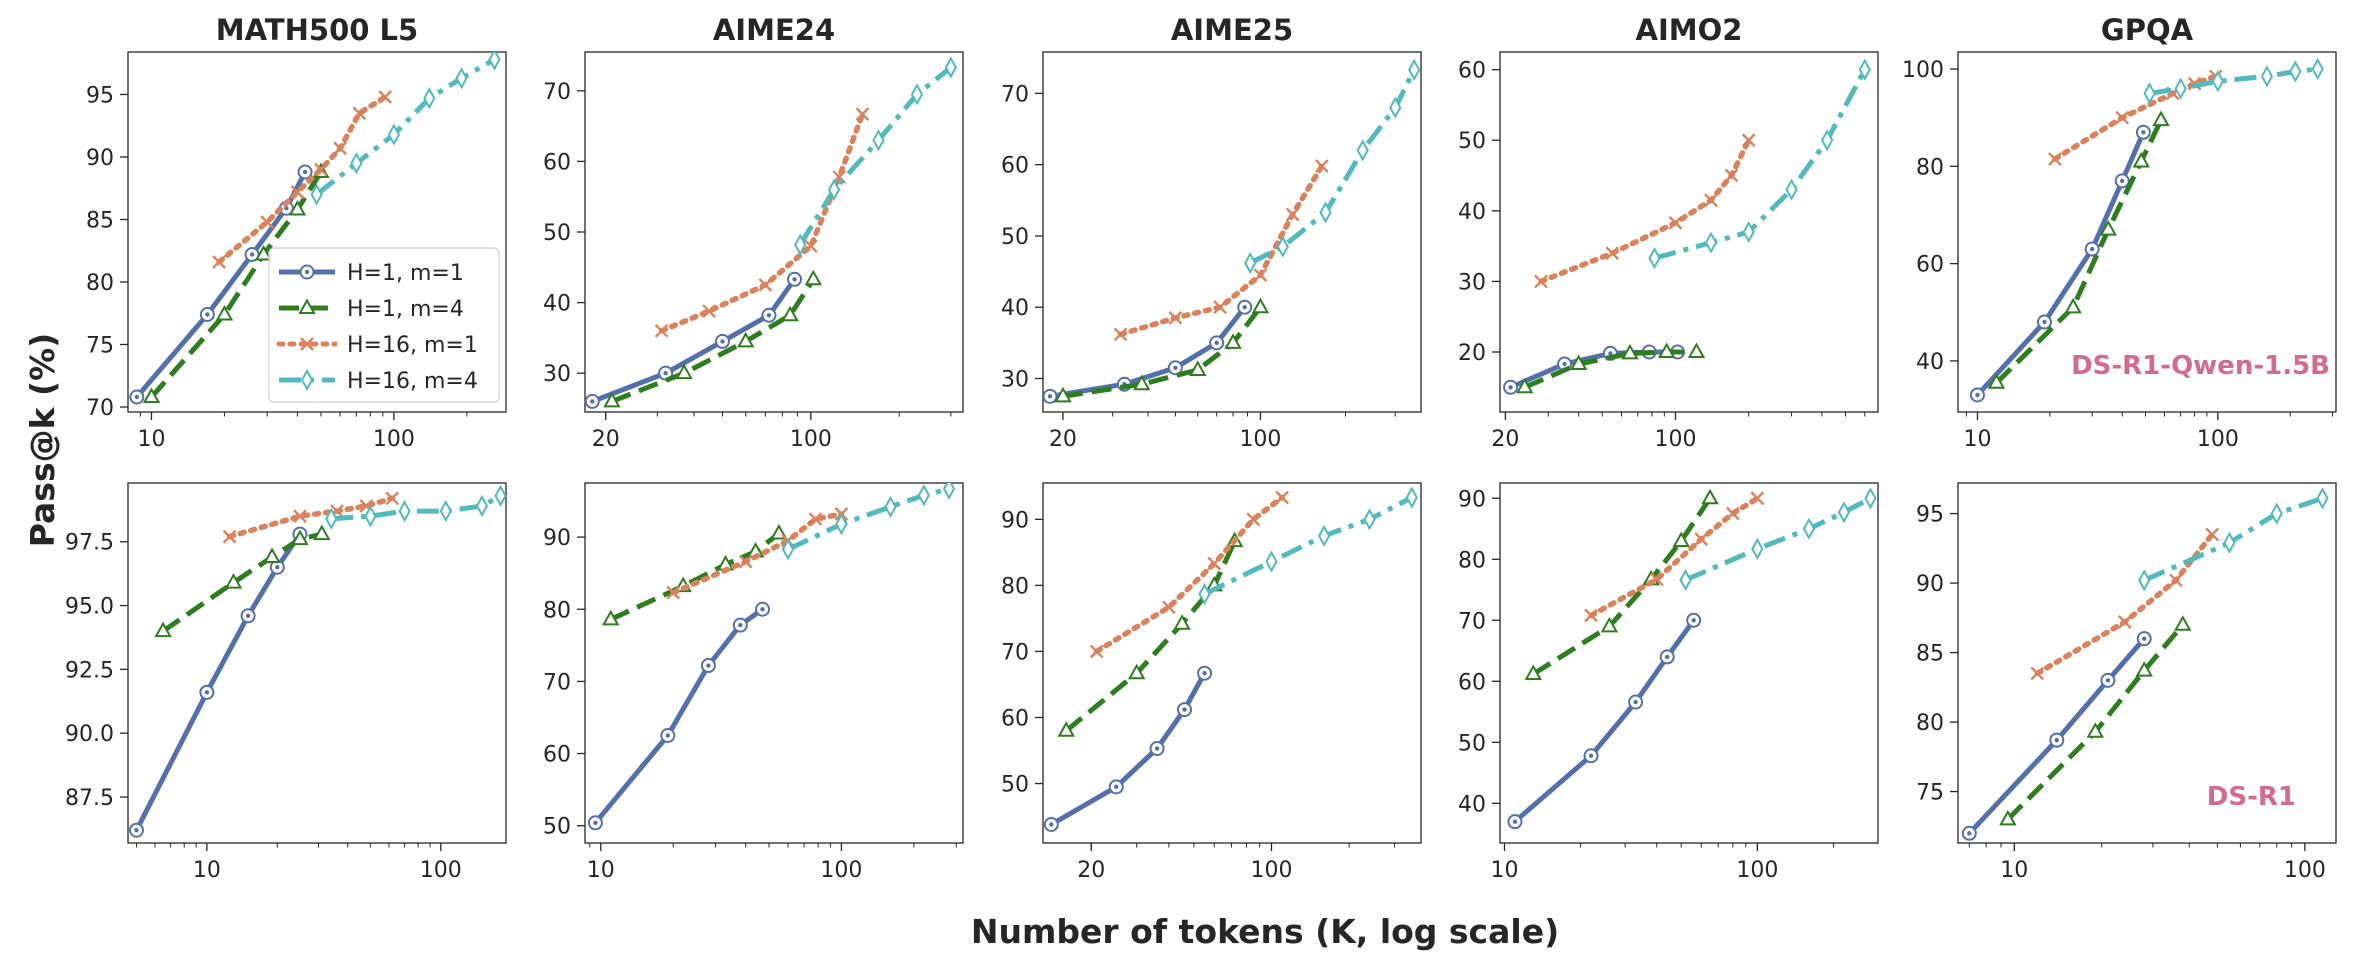  What do you see at coordinates (89, 543) in the screenshot?
I see `y-tick-label: 97.5` at bounding box center [89, 543].